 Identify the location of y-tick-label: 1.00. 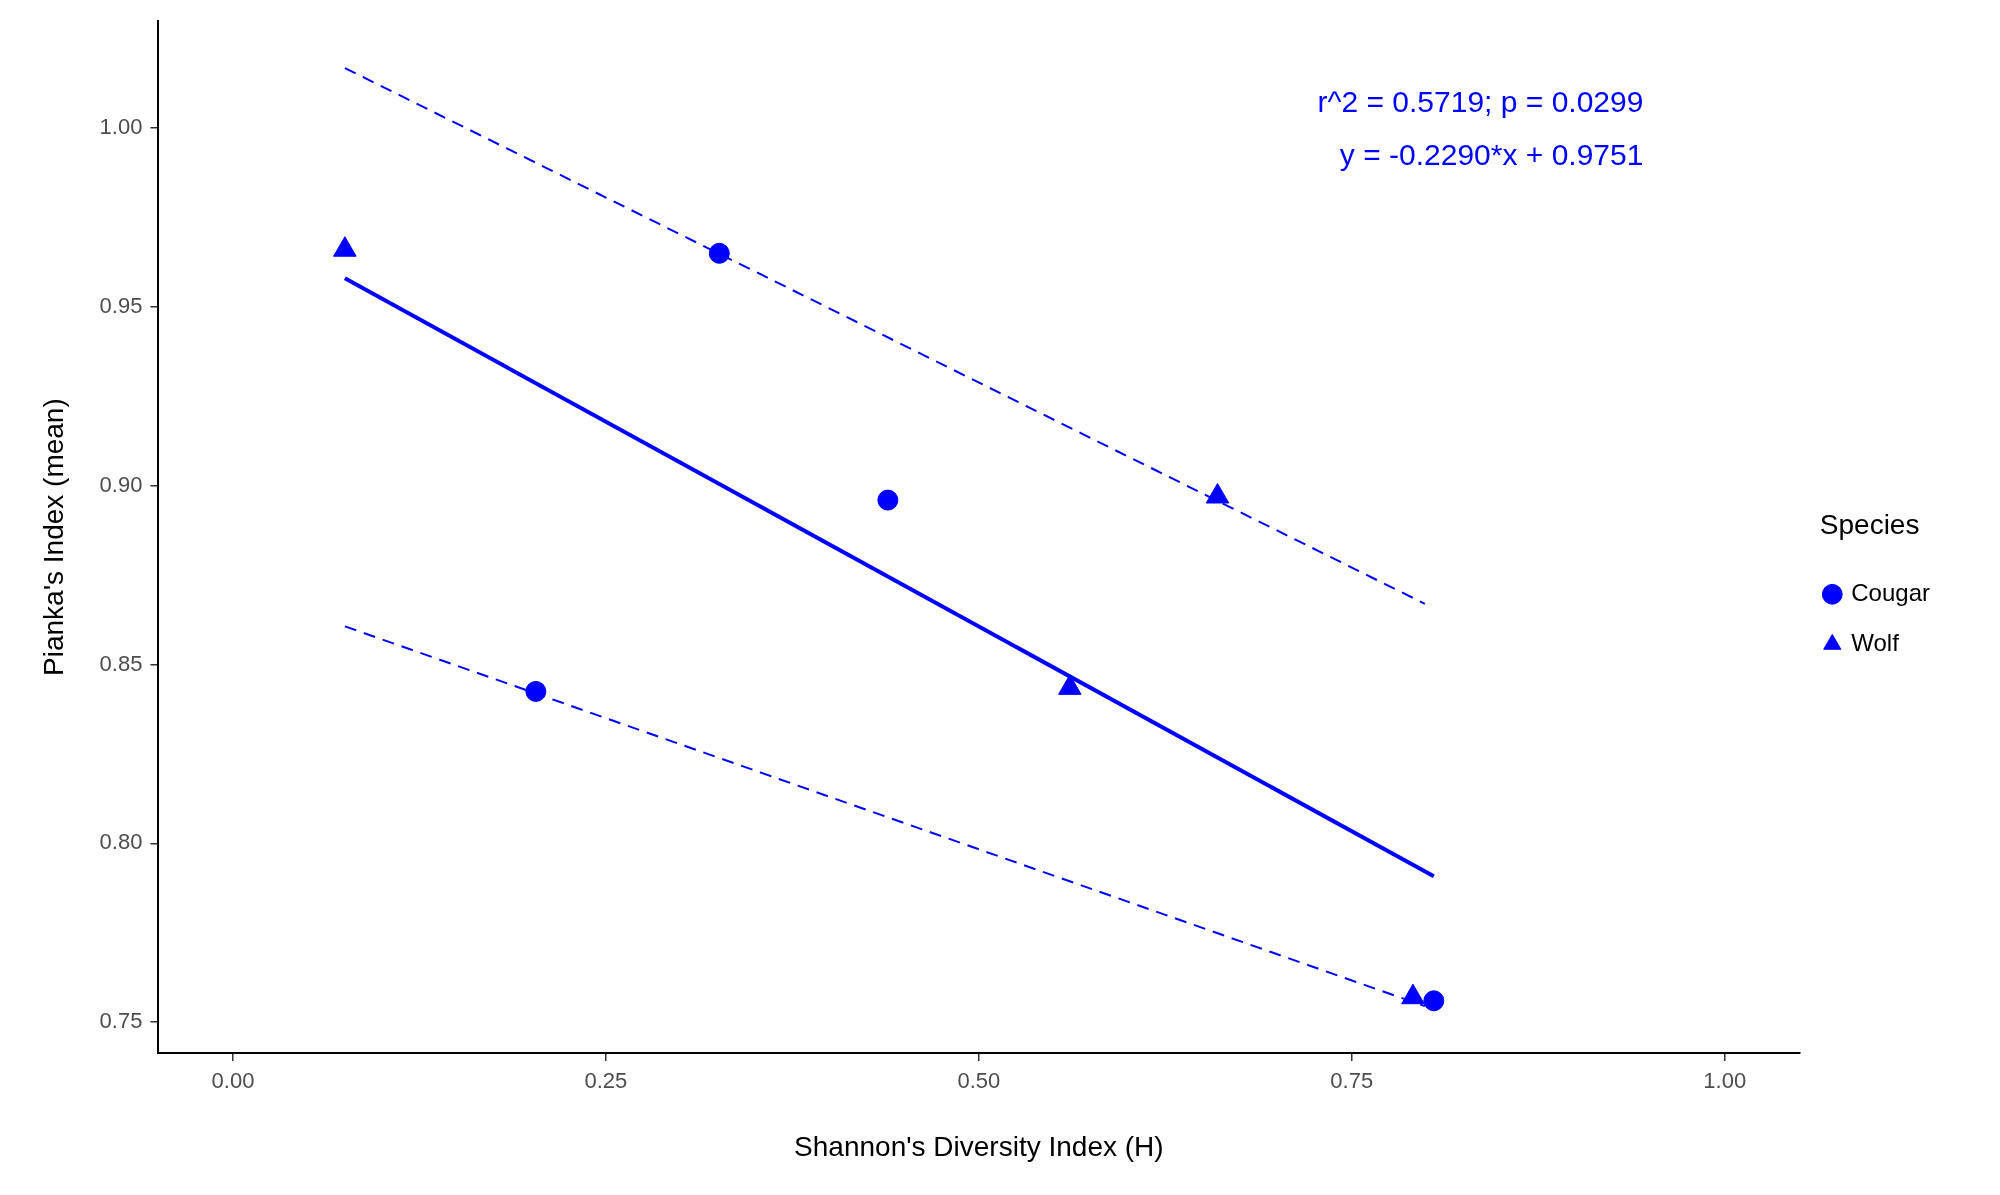
(121, 127).